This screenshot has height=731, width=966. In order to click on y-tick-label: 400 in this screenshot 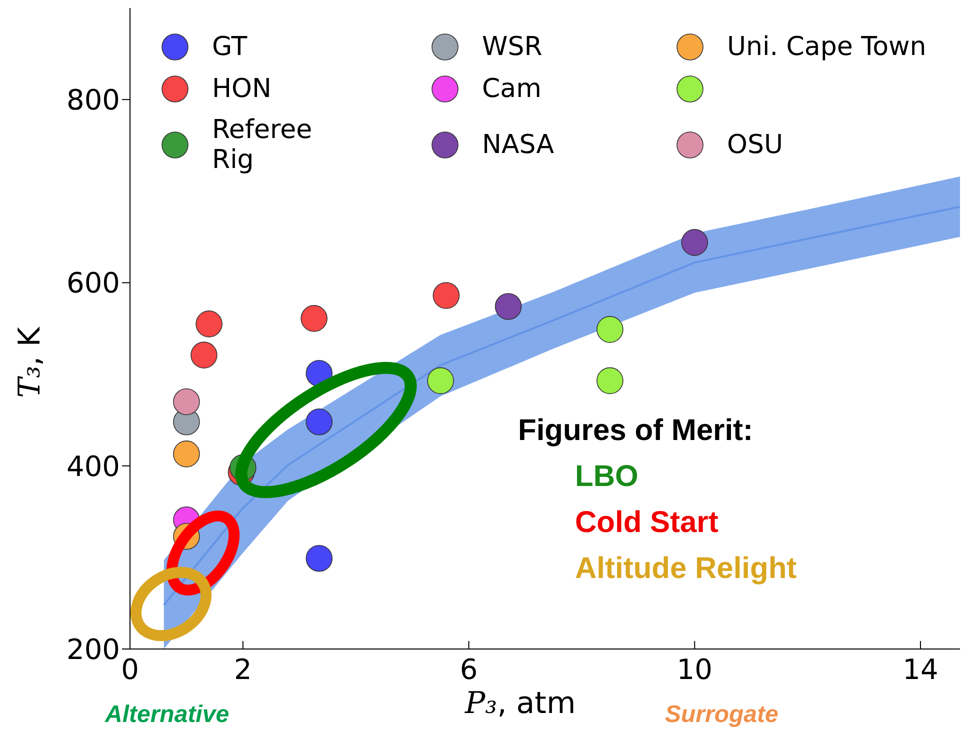, I will do `click(93, 466)`.